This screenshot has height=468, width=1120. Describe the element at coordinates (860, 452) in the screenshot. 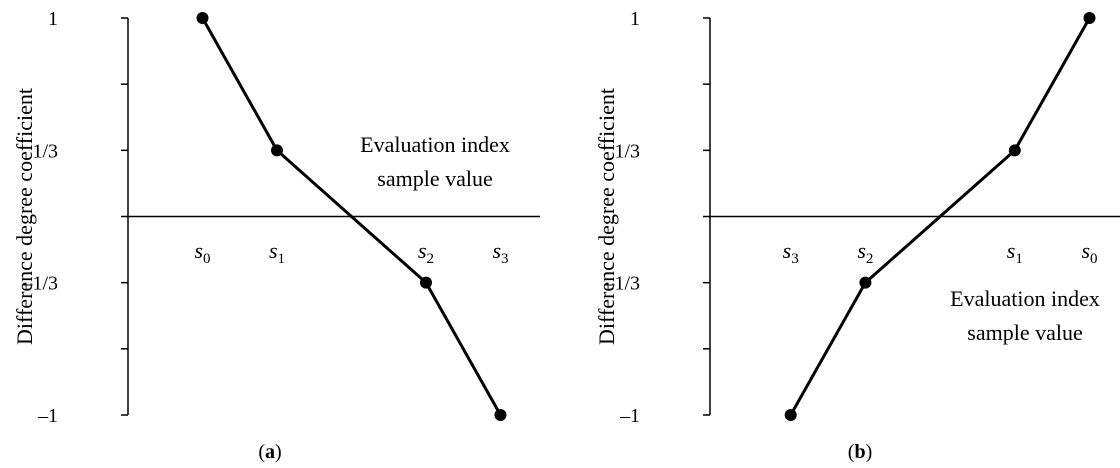

I see `panel-caption: (b)` at that location.